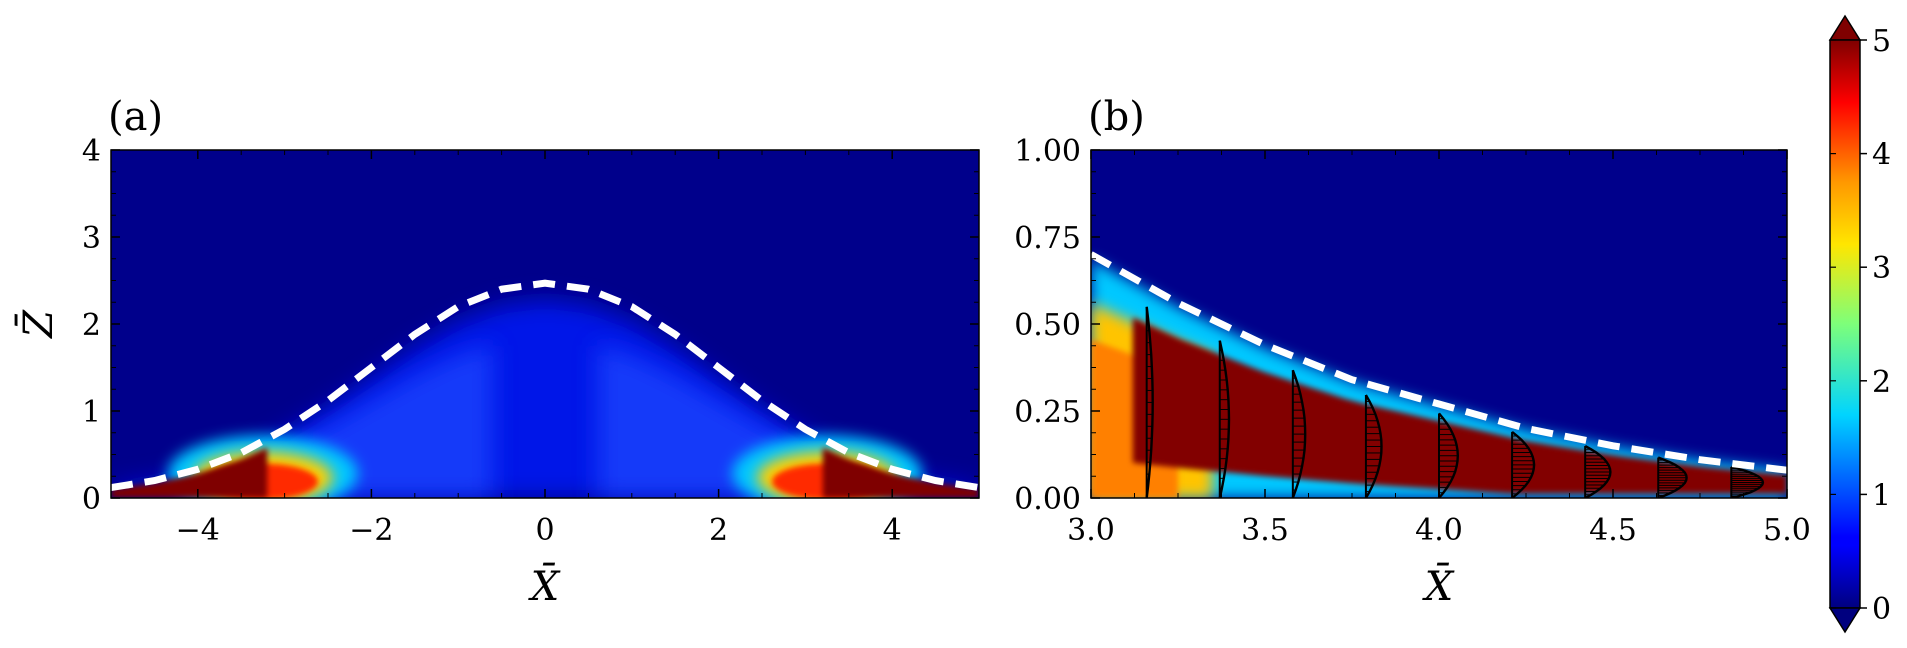  What do you see at coordinates (1881, 155) in the screenshot?
I see `colorbar-tick-label: 4` at bounding box center [1881, 155].